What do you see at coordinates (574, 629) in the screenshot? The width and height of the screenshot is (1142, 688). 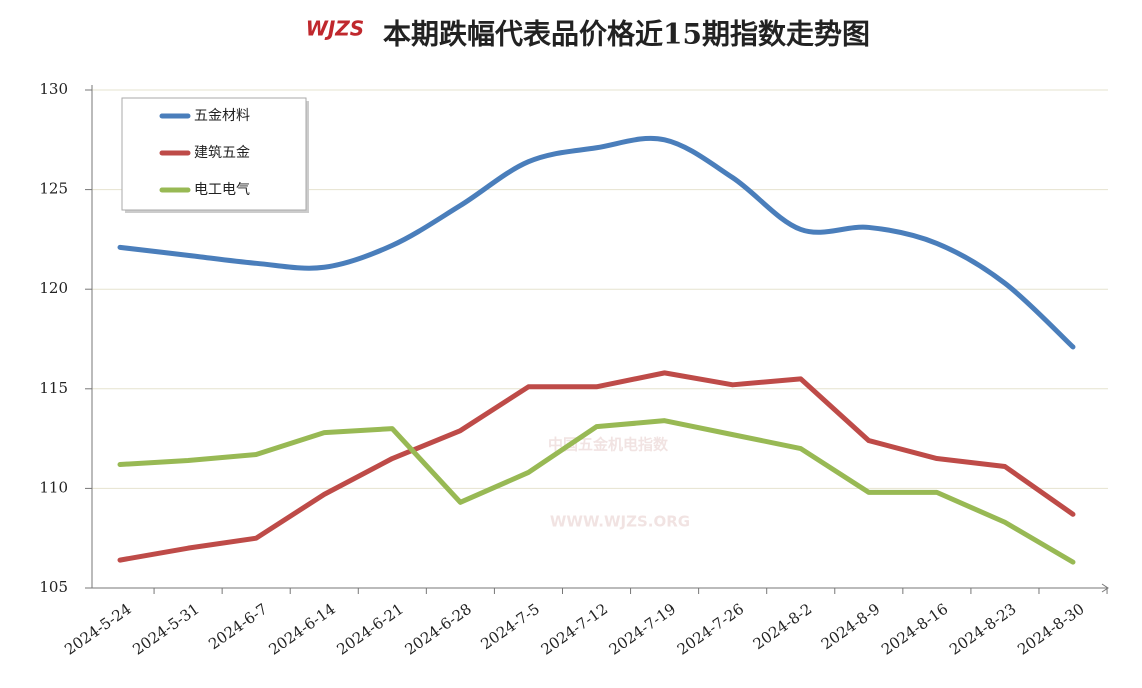 I see `x-tick-label: 2024-7-12` at bounding box center [574, 629].